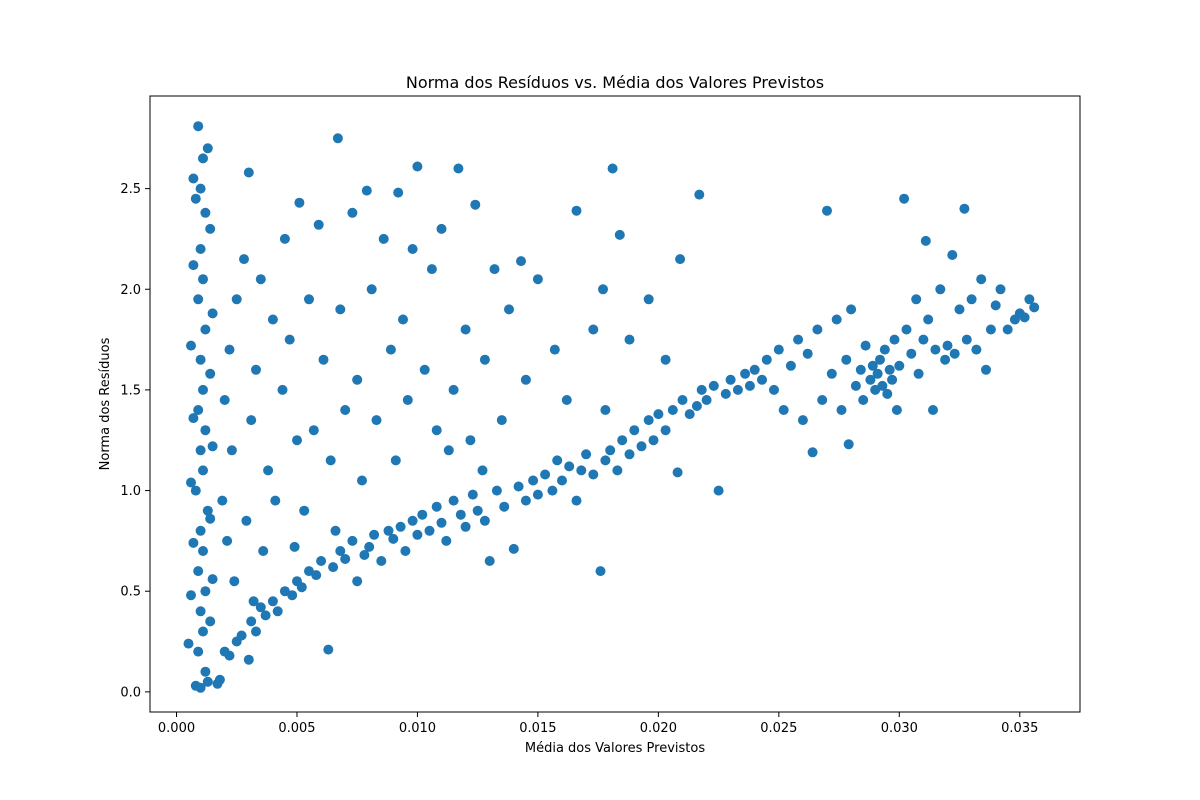 This screenshot has width=1200, height=800. I want to click on x-tick-label: 0.035, so click(1019, 728).